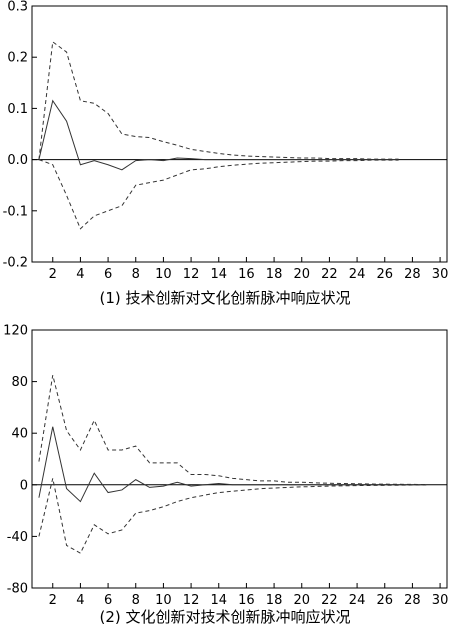 This screenshot has height=627, width=450. I want to click on y-tick-label: -40, so click(17, 537).